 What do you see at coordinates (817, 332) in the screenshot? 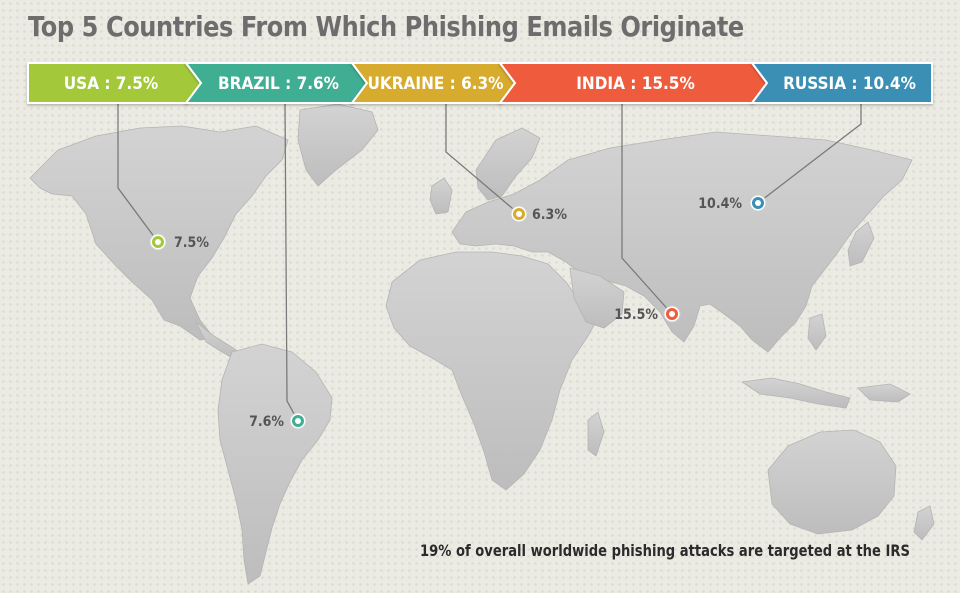
I see `philippines-landmass` at bounding box center [817, 332].